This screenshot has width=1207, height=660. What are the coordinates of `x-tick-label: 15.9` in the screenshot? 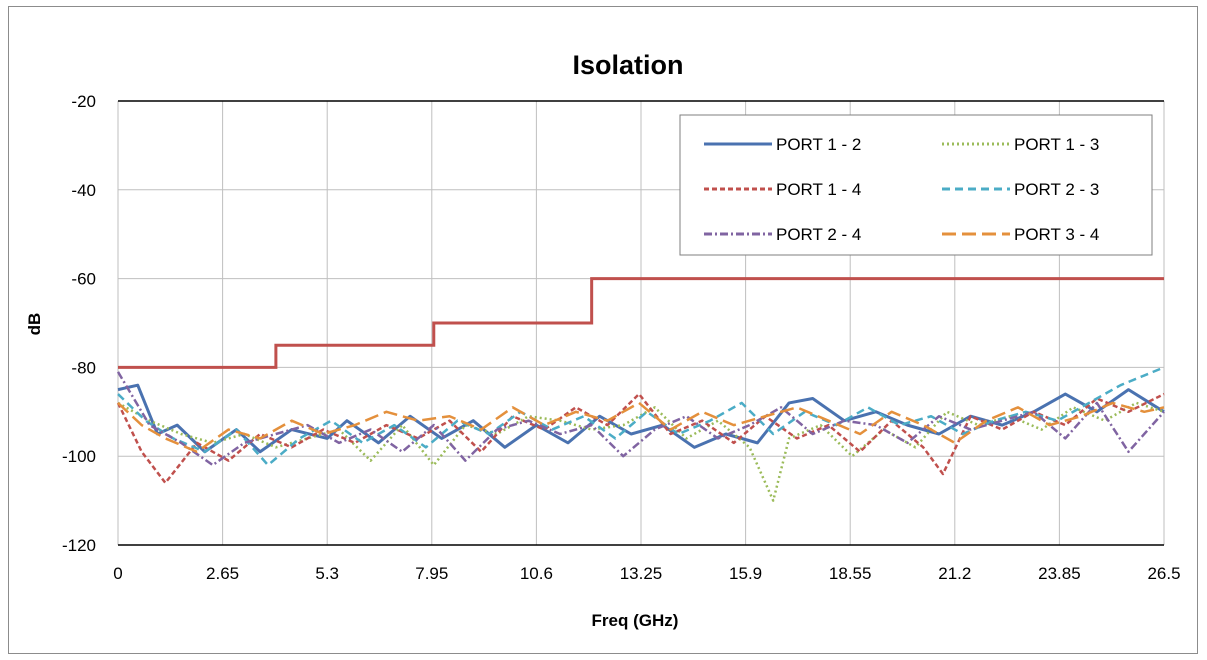 It's located at (745, 573).